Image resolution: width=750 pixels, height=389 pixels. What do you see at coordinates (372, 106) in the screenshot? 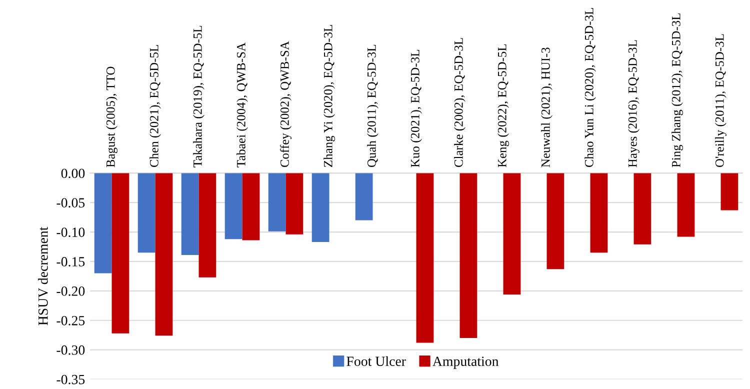
I see `x-tick-label: Quah (2011), EQ-5D-3L` at bounding box center [372, 106].